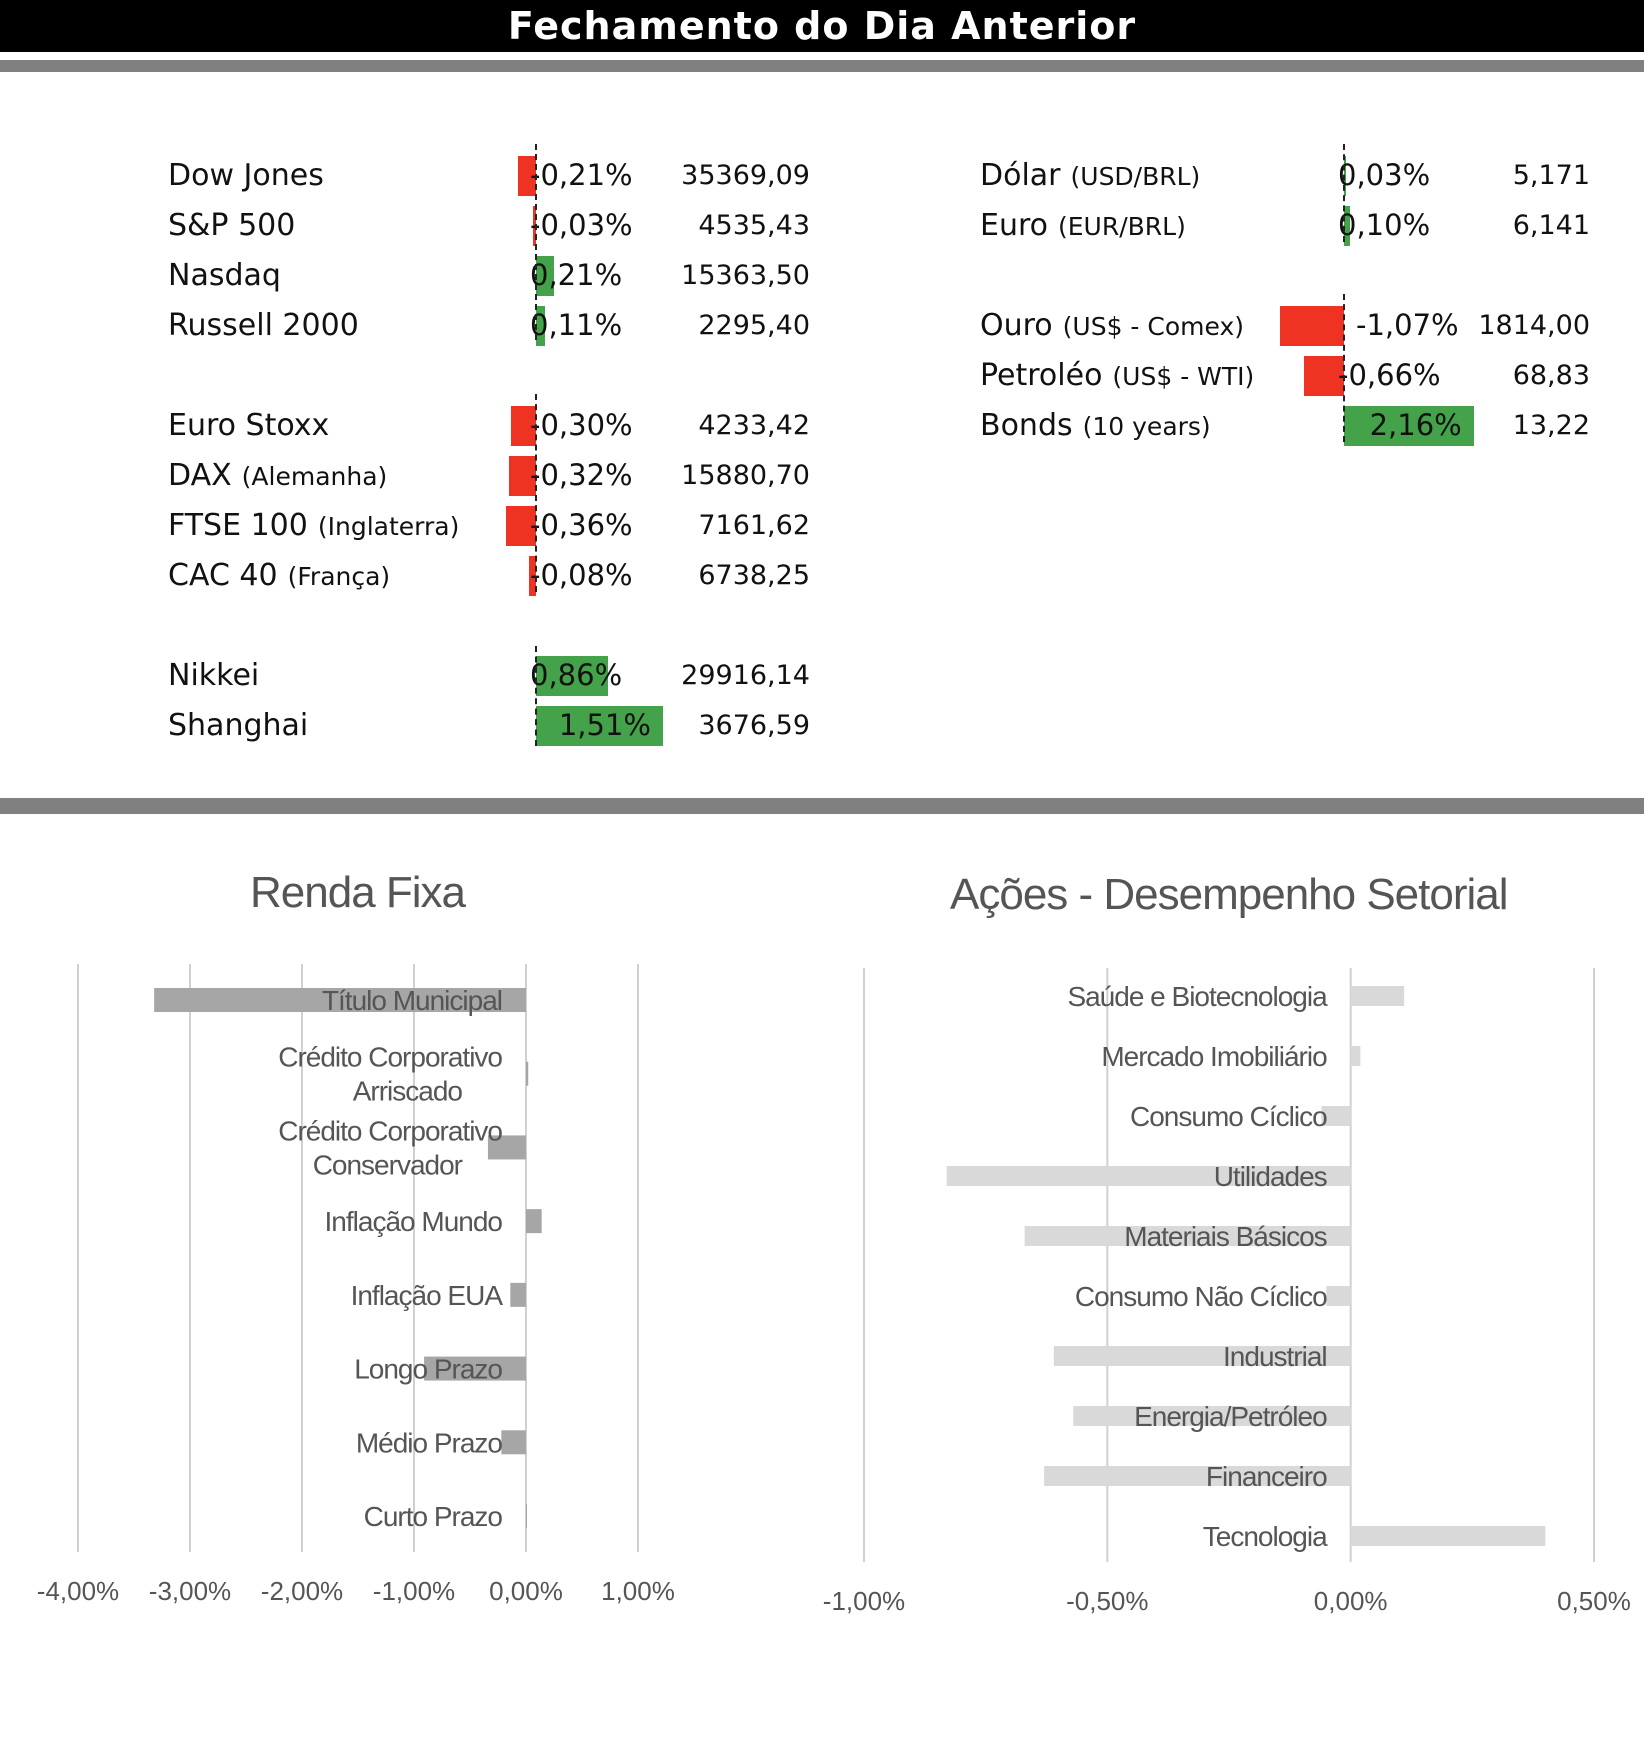 The image size is (1652, 1744). I want to click on market-name: Nikkei, so click(213, 675).